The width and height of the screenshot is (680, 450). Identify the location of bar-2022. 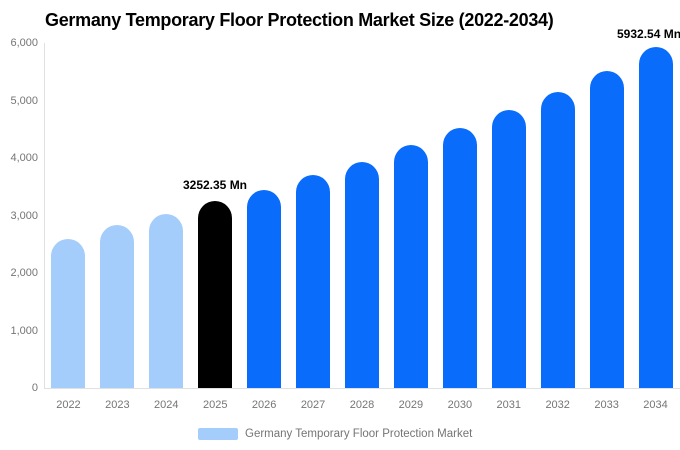
(68, 313).